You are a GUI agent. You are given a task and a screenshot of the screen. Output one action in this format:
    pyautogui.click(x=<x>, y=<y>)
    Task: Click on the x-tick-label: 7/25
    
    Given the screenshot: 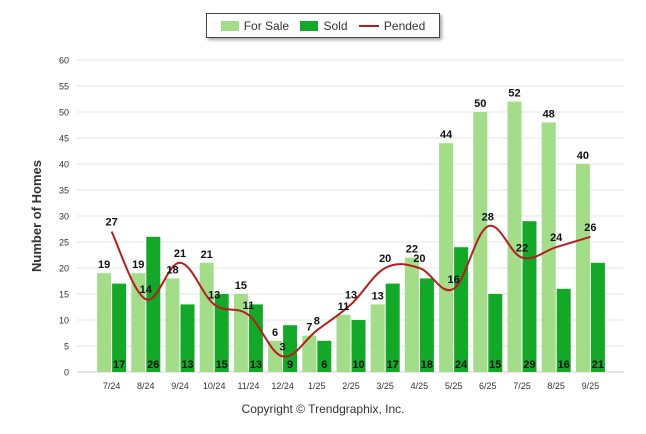 What is the action you would take?
    pyautogui.click(x=522, y=386)
    